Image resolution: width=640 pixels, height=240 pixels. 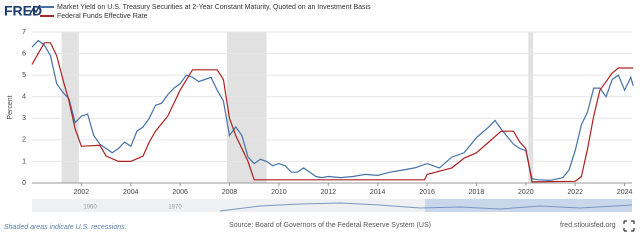 What do you see at coordinates (175, 208) in the screenshot?
I see `navigator-label: 1970` at bounding box center [175, 208].